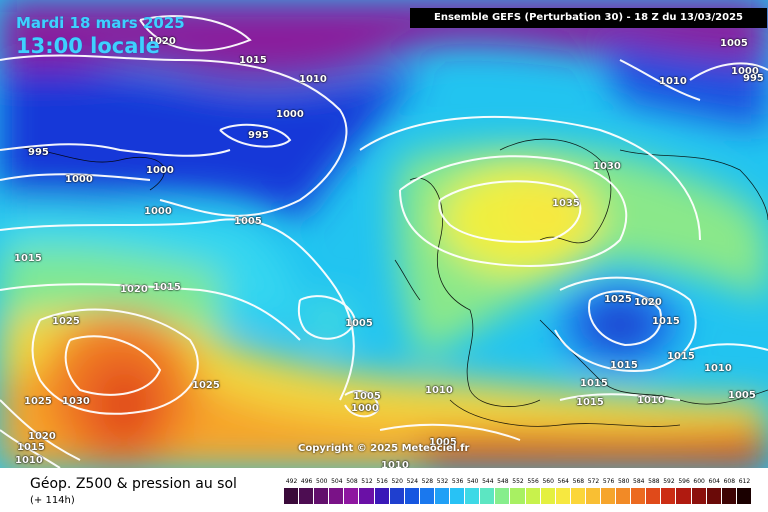 The height and width of the screenshot is (512, 768). I want to click on legend-label: 576, so click(608, 481).